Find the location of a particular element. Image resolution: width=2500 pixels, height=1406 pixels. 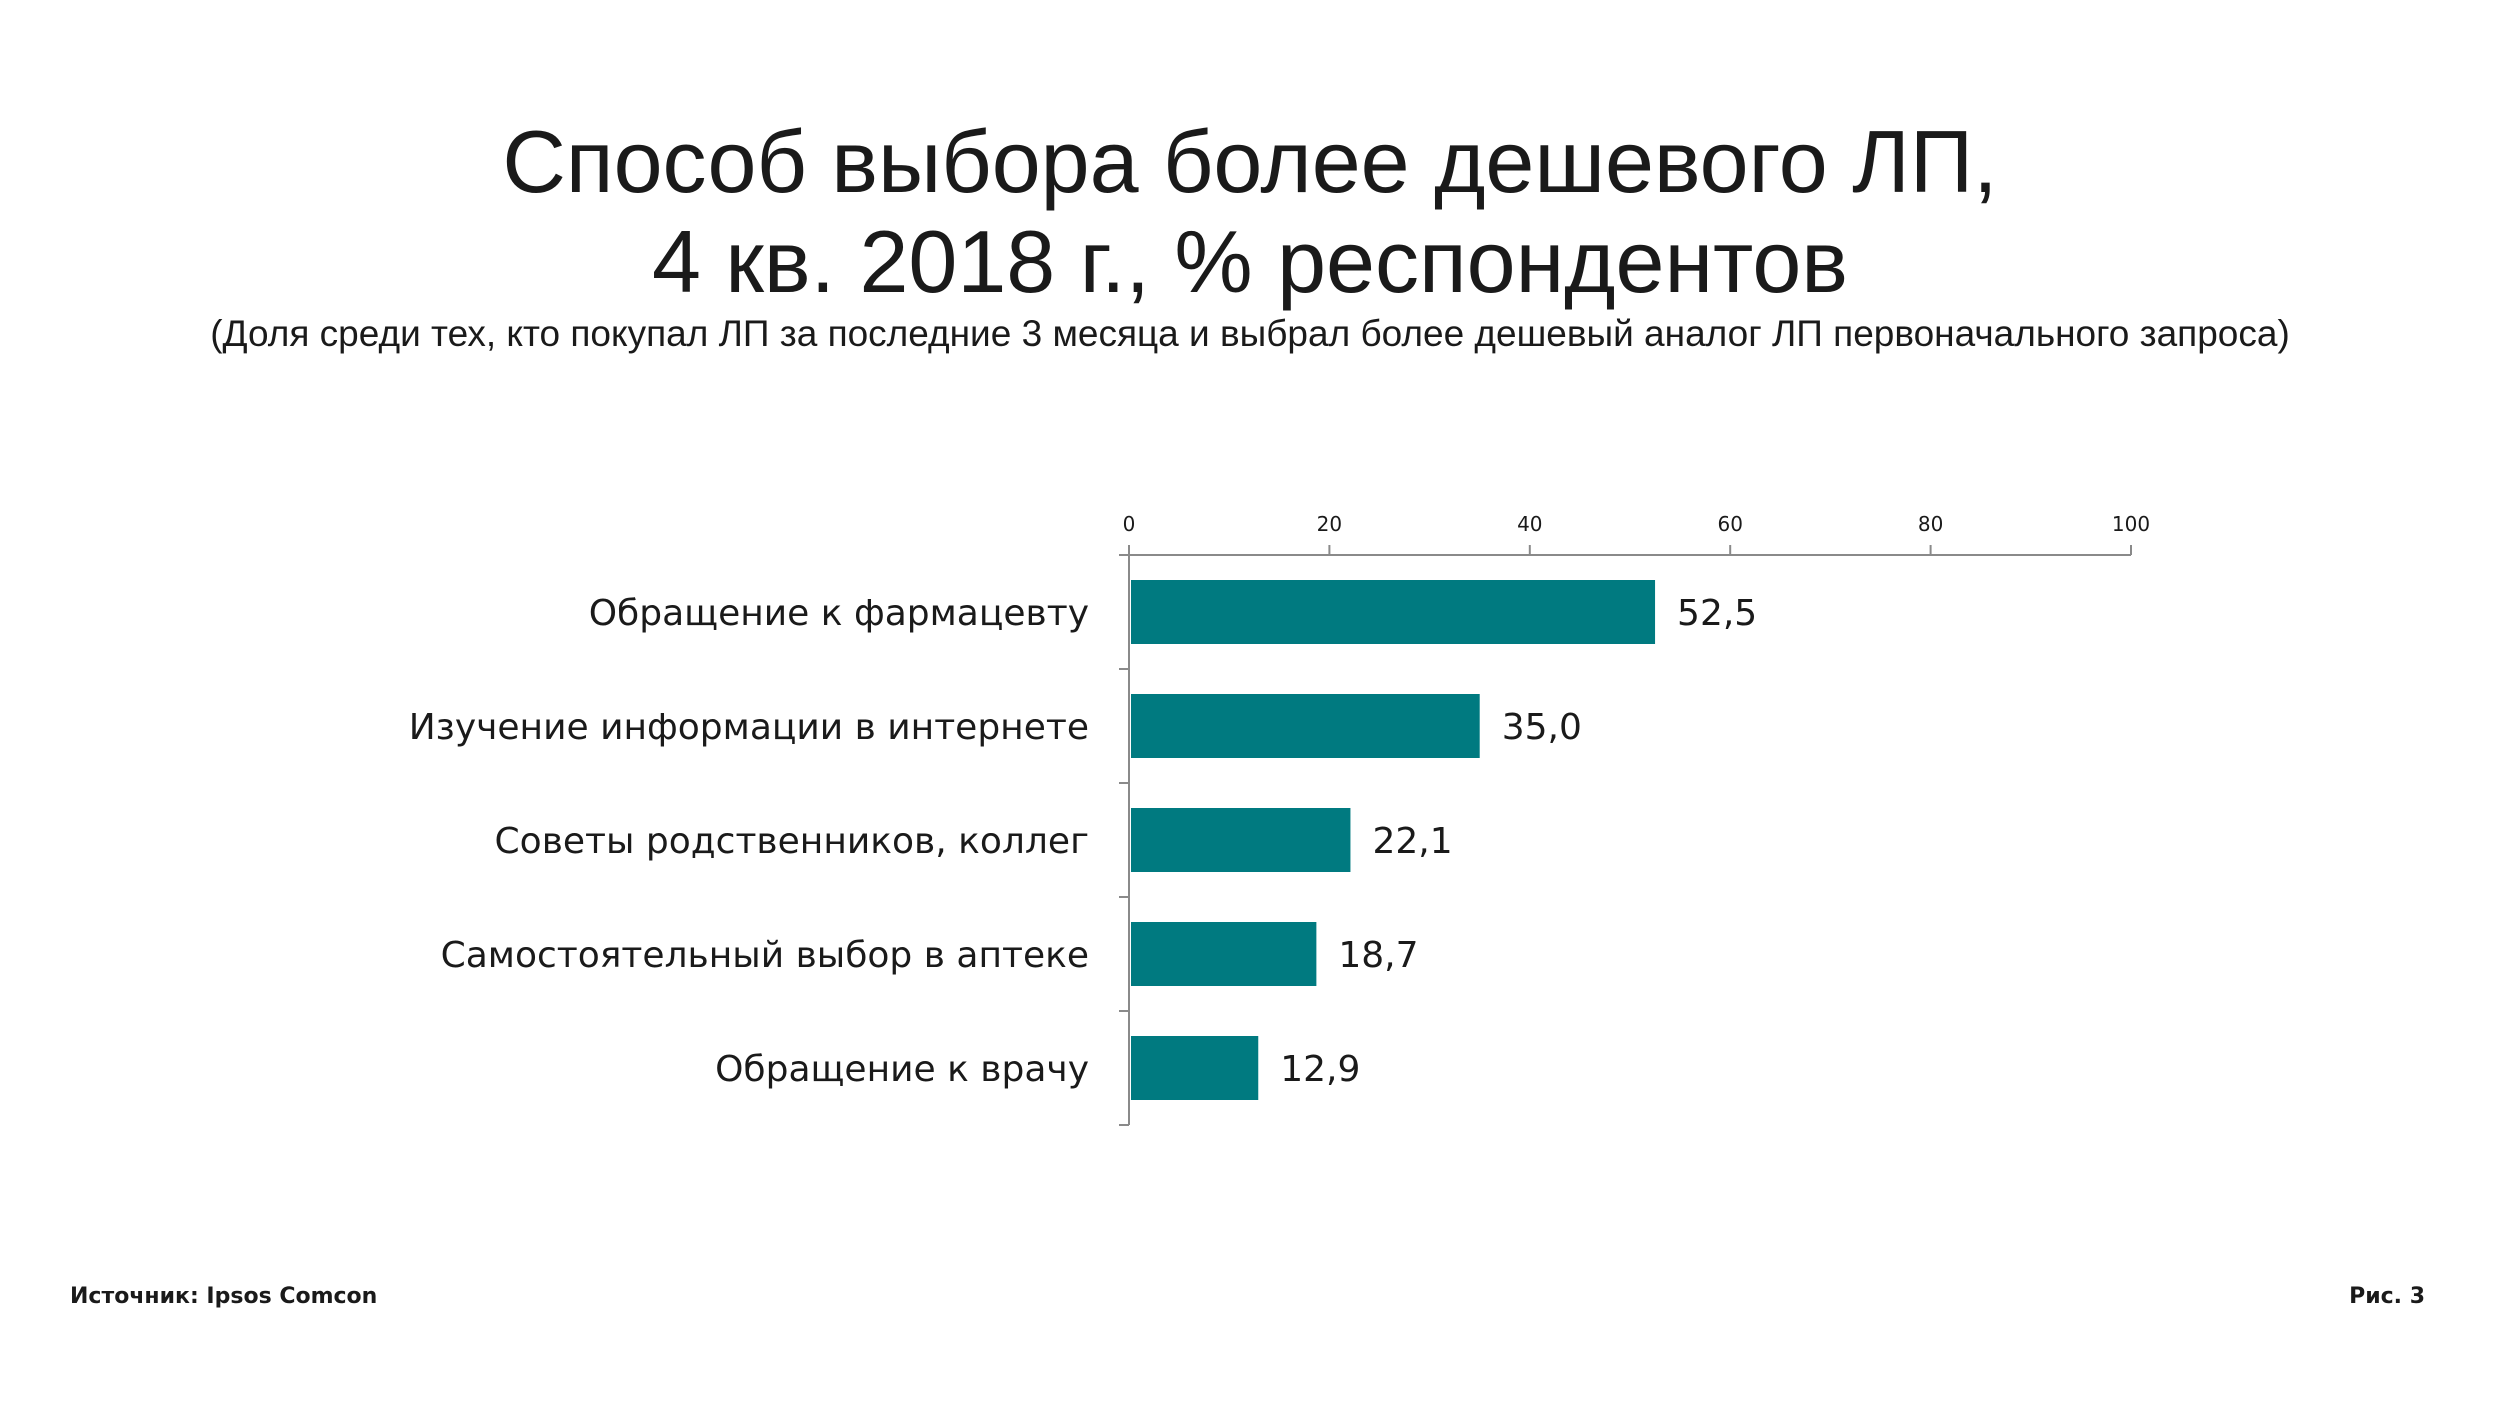

bars is located at coordinates (1393, 840).